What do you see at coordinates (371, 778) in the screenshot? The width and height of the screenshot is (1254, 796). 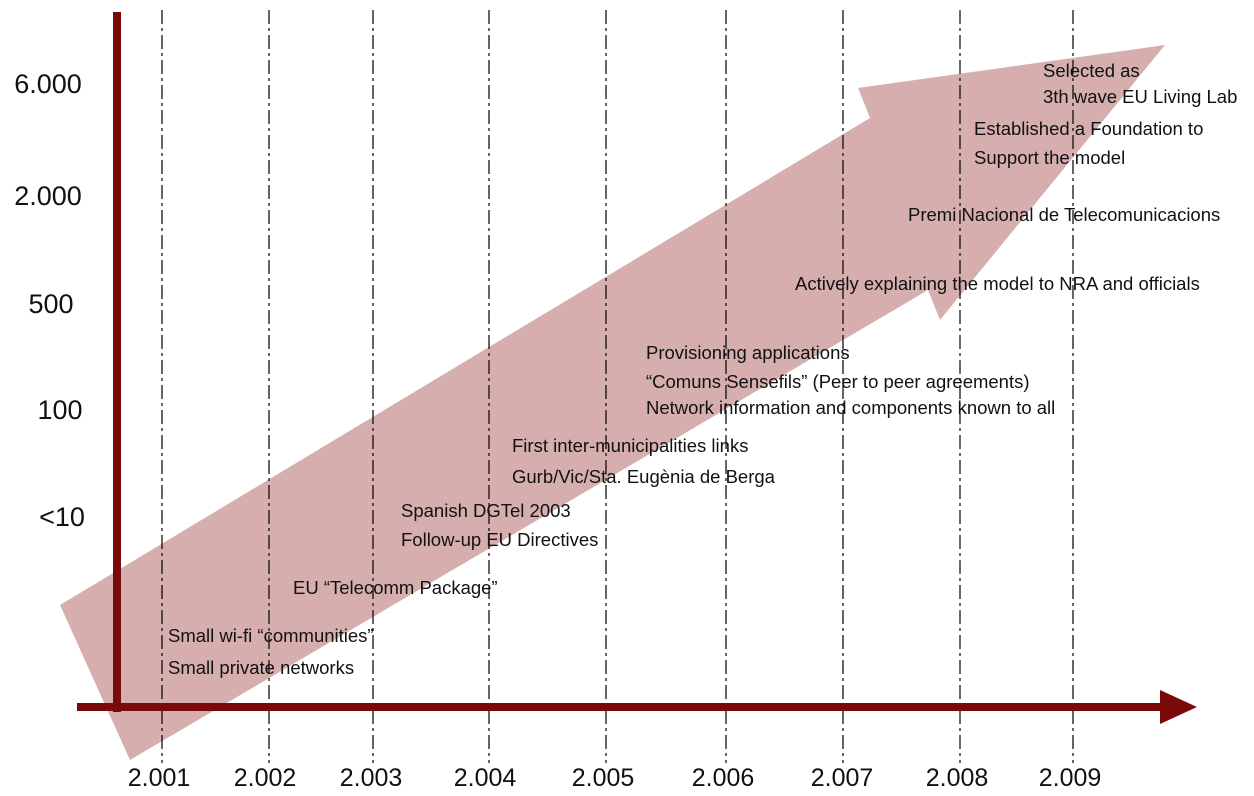 I see `x-label: 2.003` at bounding box center [371, 778].